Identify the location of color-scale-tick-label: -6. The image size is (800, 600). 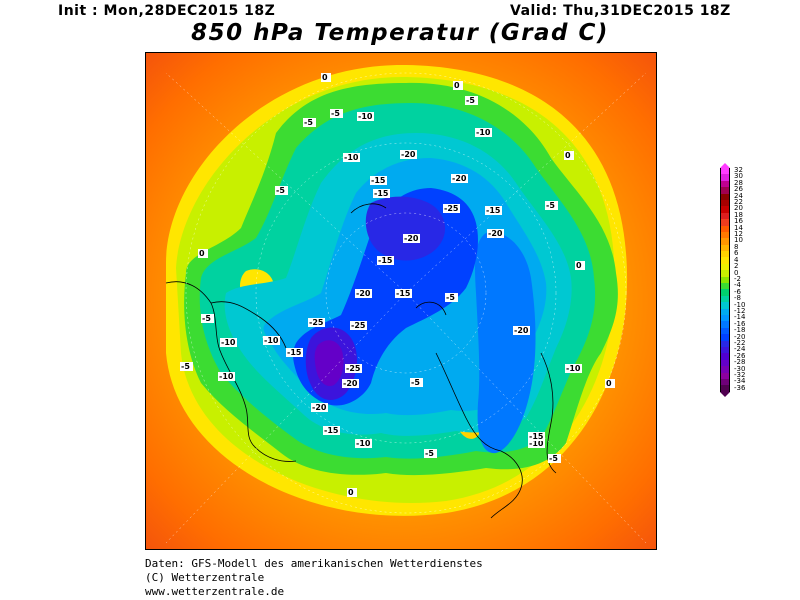
(737, 291).